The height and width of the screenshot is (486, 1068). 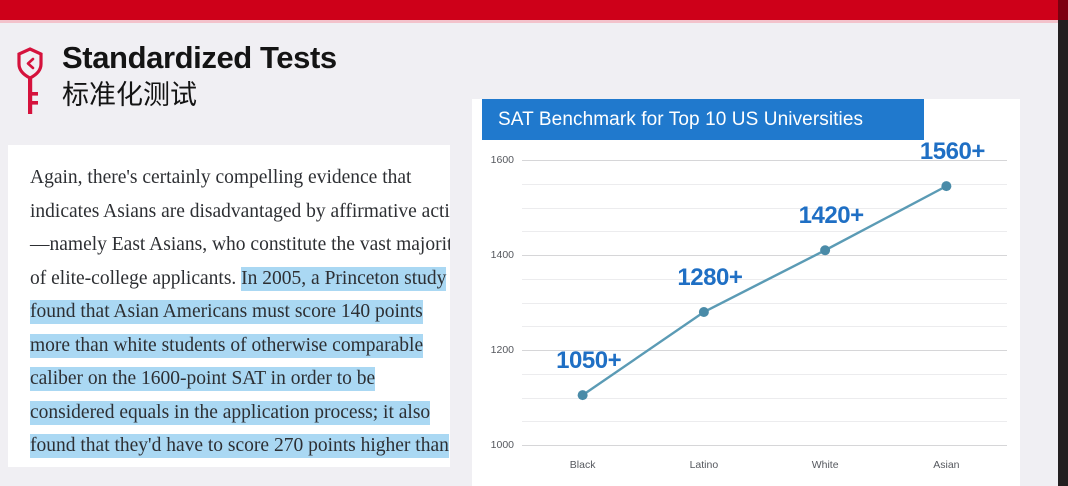 What do you see at coordinates (1063, 10) in the screenshot?
I see `right-edge-strip-red` at bounding box center [1063, 10].